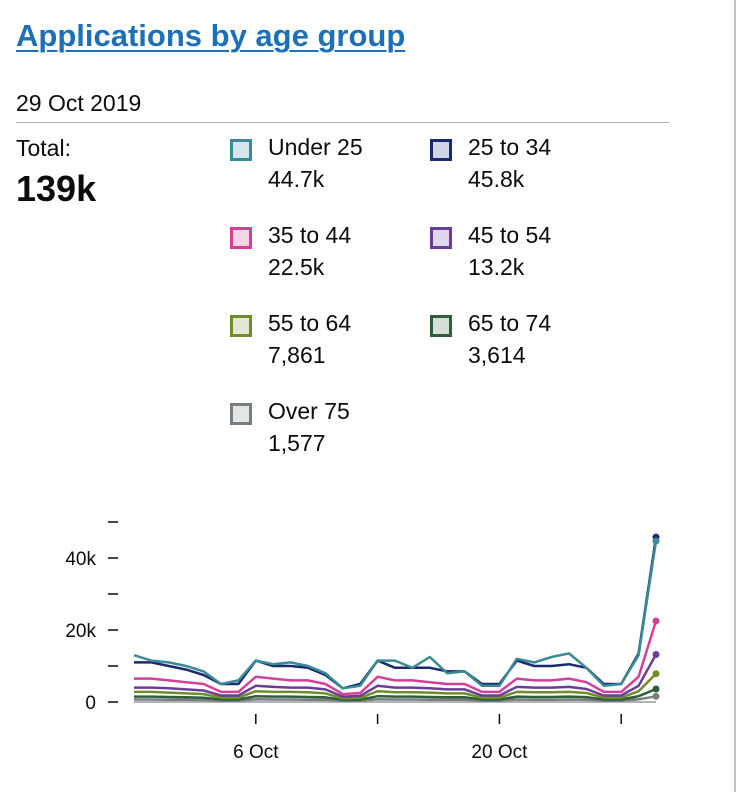 The height and width of the screenshot is (792, 750). I want to click on y-tick-label: 40k, so click(80, 559).